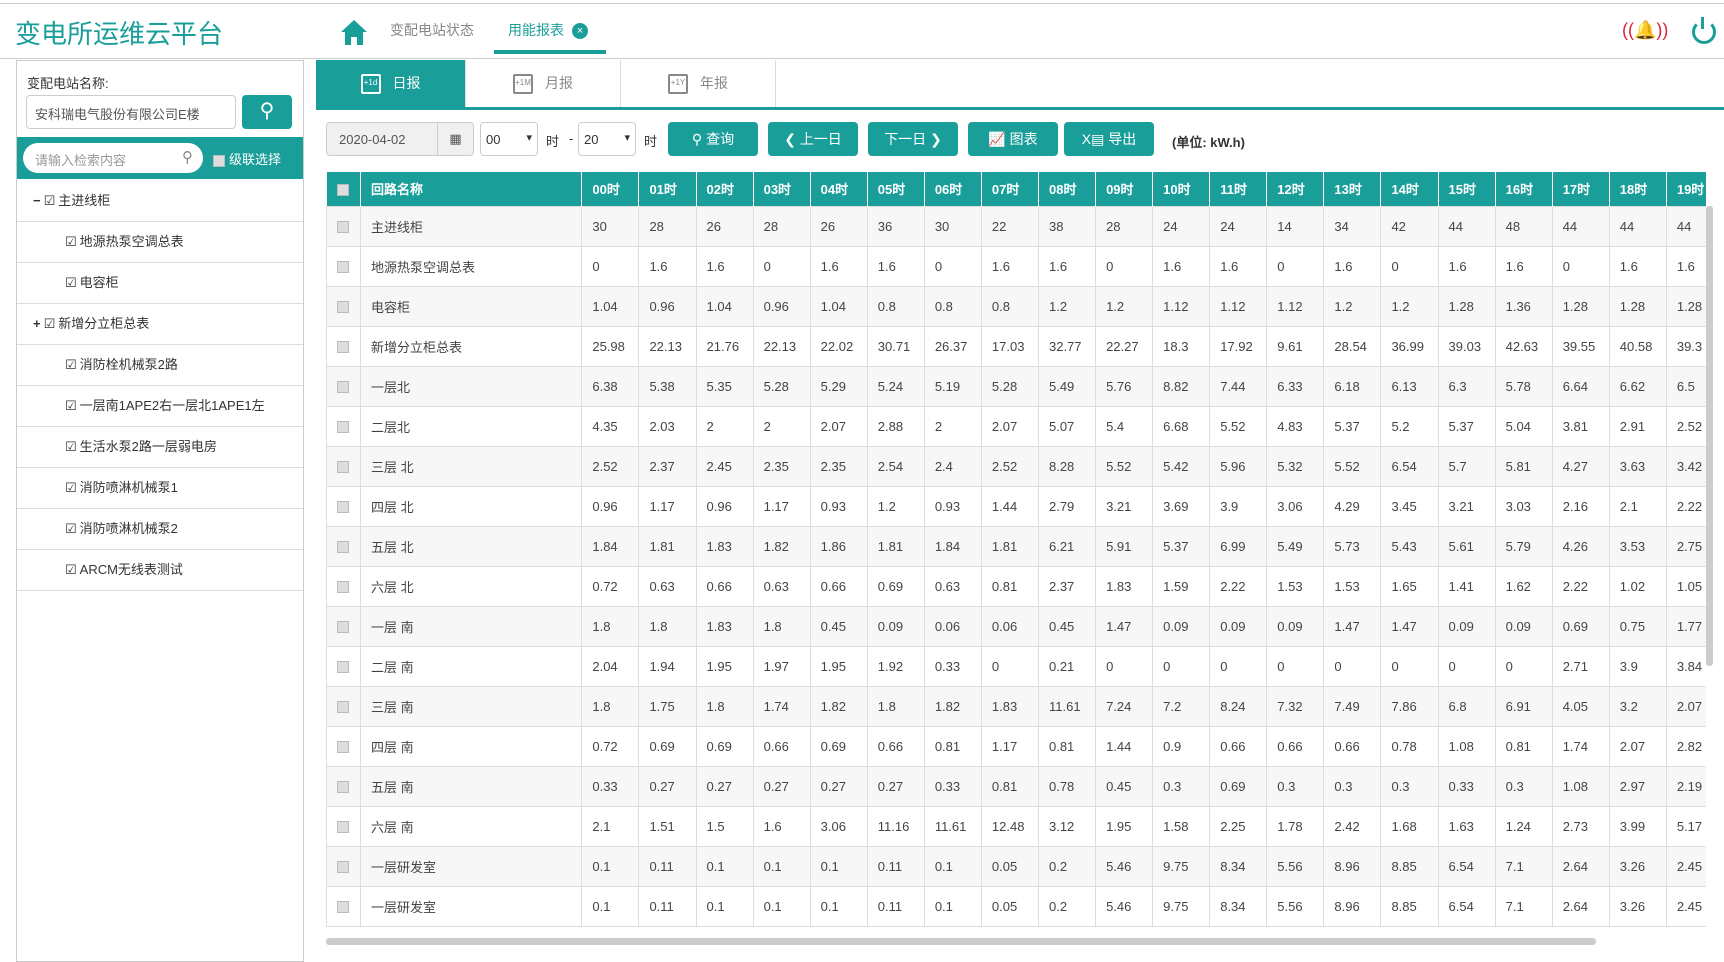 This screenshot has height=962, width=1724. Describe the element at coordinates (1409, 826) in the screenshot. I see `value-cell: 1.68` at that location.